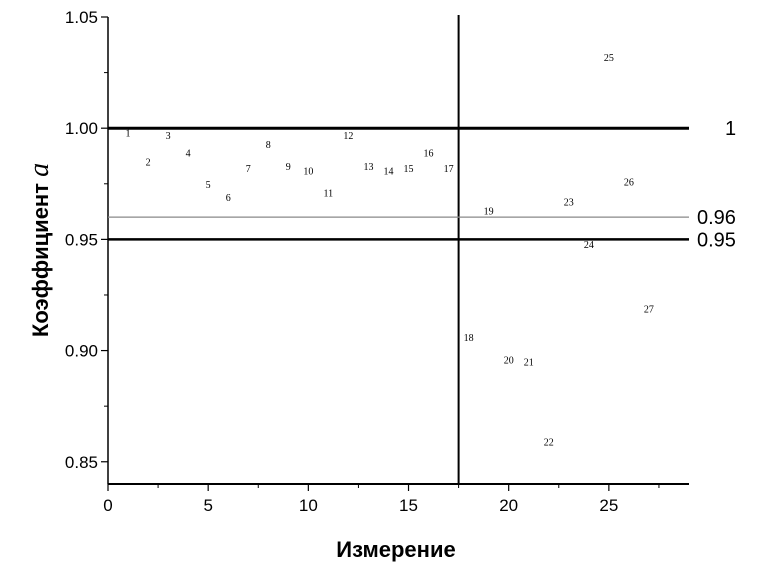 The image size is (757, 565). I want to click on data-point-label: 26, so click(629, 183).